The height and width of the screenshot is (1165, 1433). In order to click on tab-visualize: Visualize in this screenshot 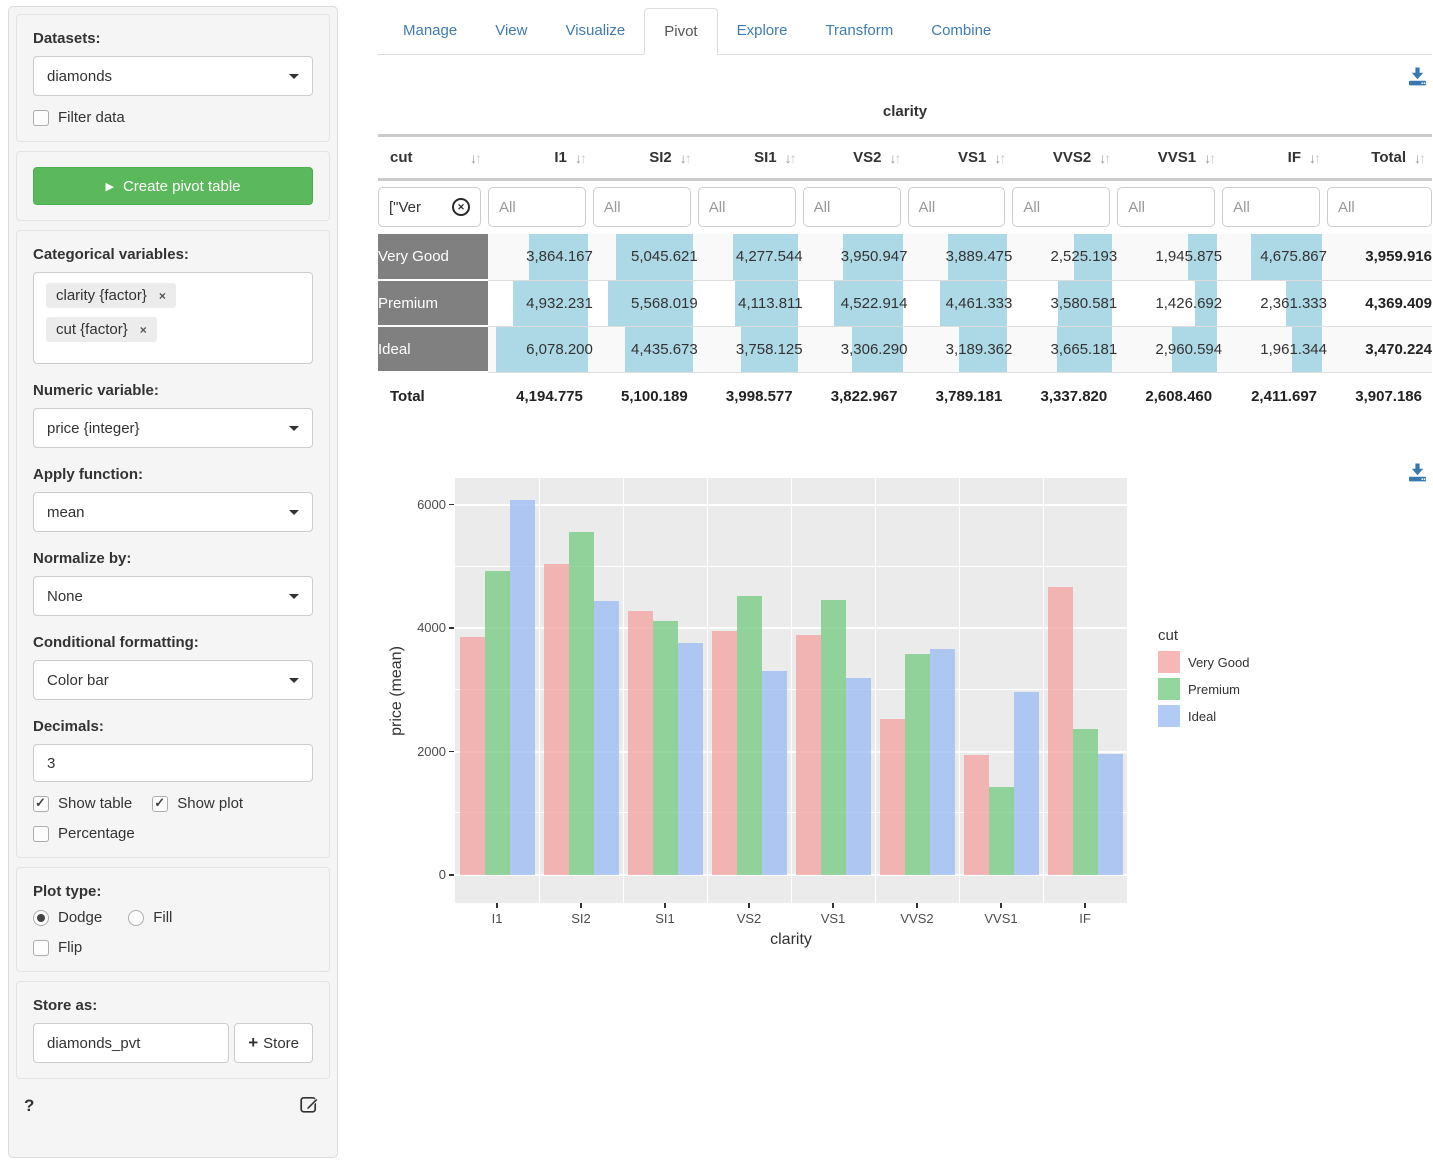, I will do `click(595, 30)`.